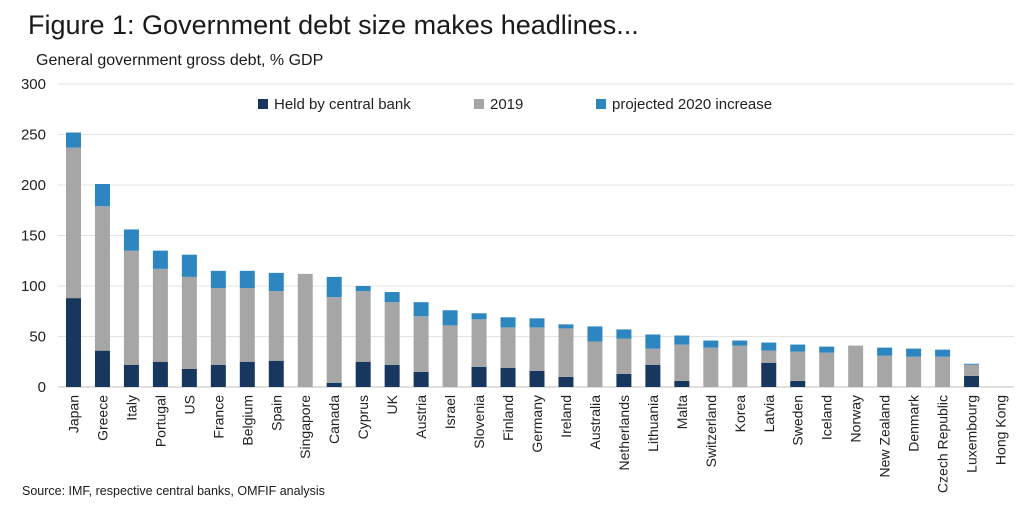 The width and height of the screenshot is (1024, 515). I want to click on x-tick-label: Switzerland, so click(711, 431).